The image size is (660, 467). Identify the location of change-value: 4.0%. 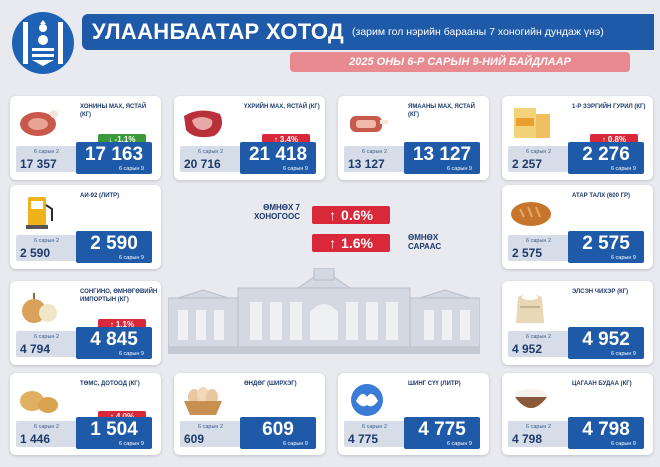
(125, 416).